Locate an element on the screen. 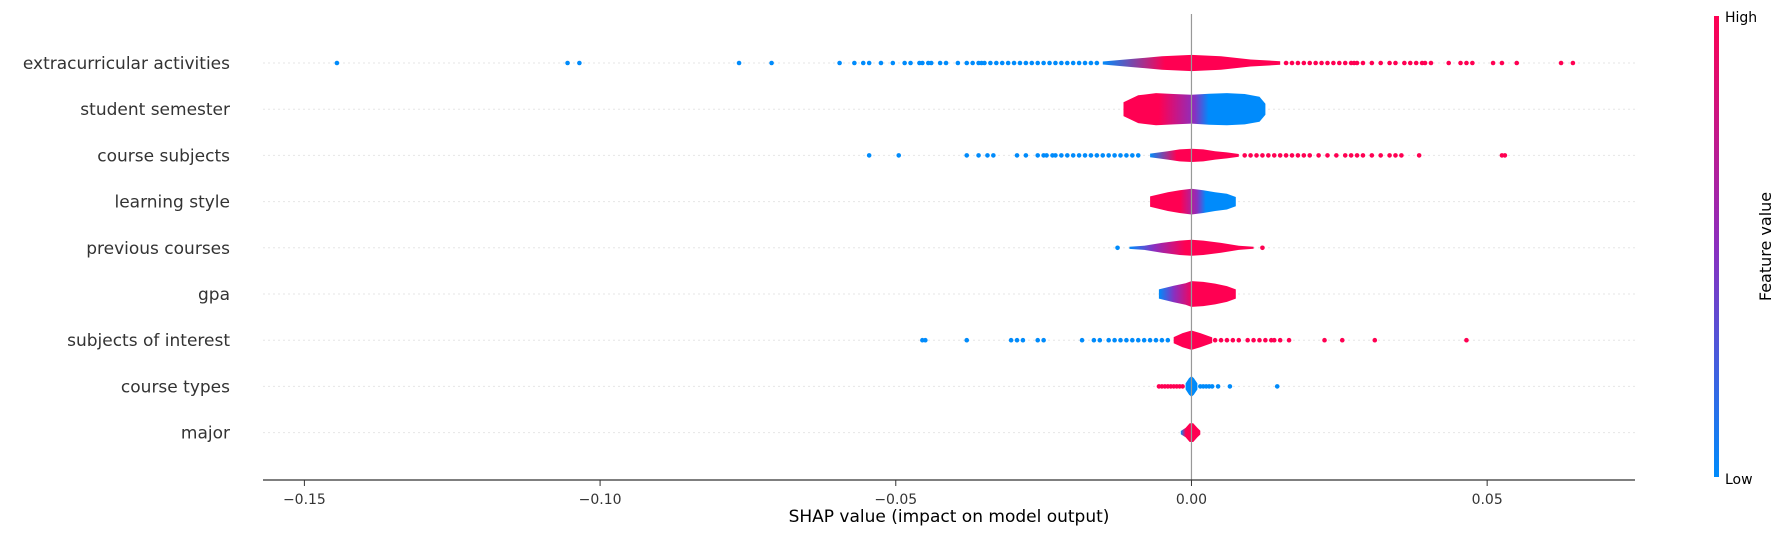  feature-label: extracurricular activities is located at coordinates (126, 64).